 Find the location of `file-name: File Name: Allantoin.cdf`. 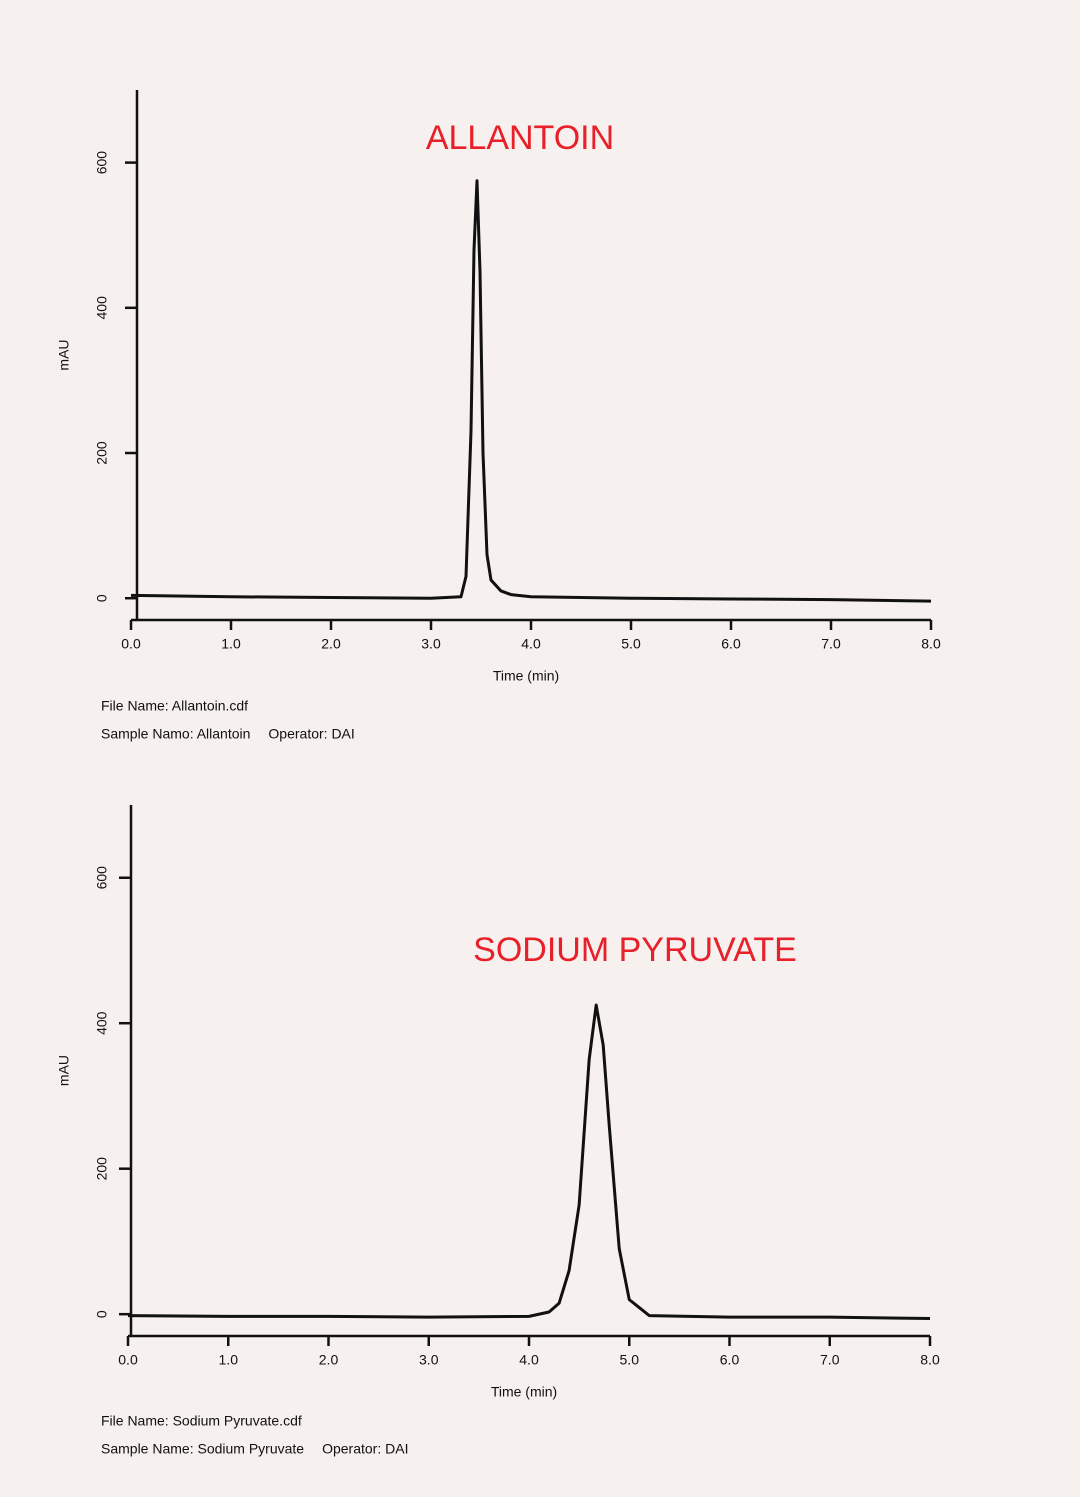

file-name: File Name: Allantoin.cdf is located at coordinates (174, 706).